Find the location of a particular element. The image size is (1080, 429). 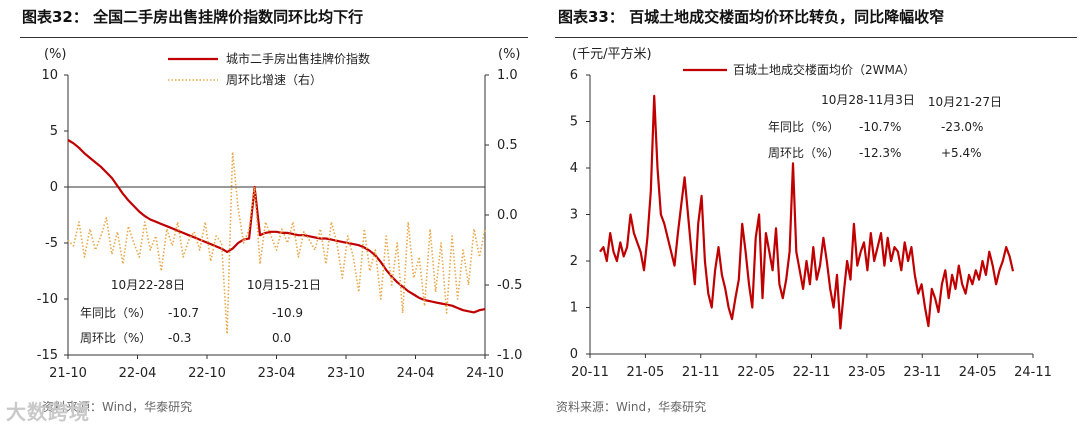

left-title-rule is located at coordinates (274, 37).